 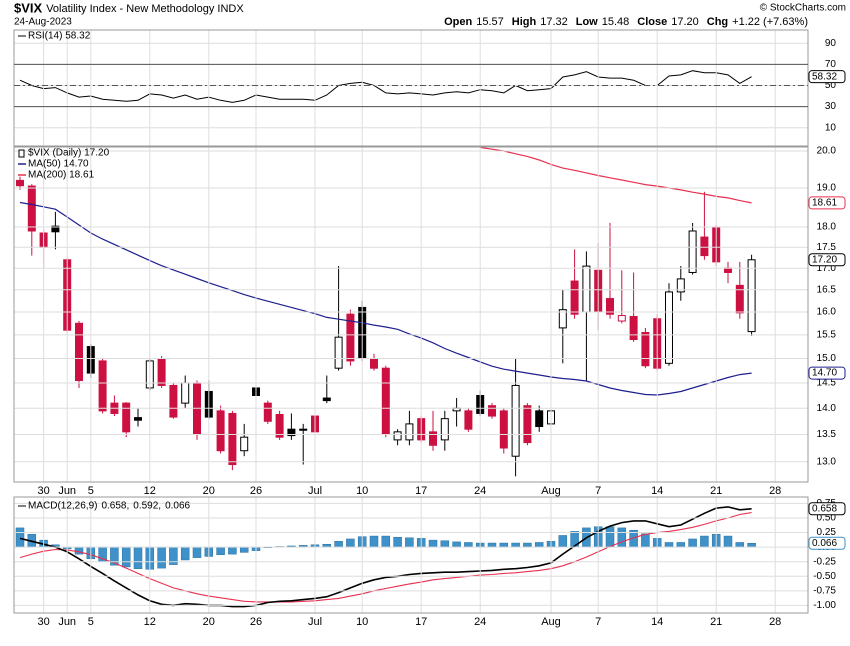 I want to click on y-tick-label: 17.0, so click(x=827, y=268).